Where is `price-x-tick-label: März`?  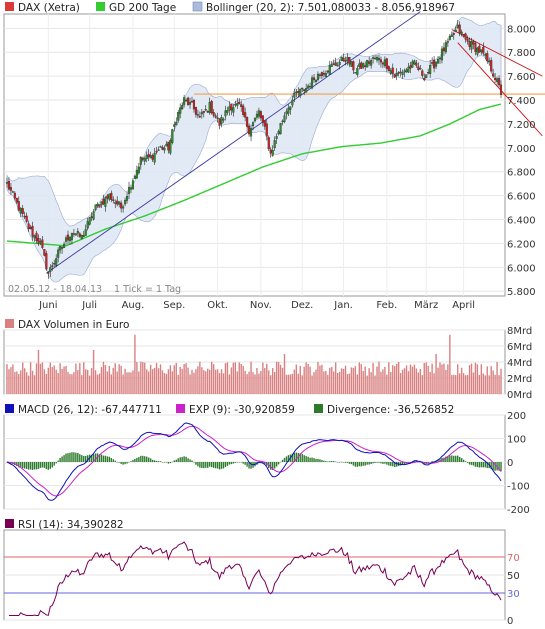 price-x-tick-label: März is located at coordinates (426, 305).